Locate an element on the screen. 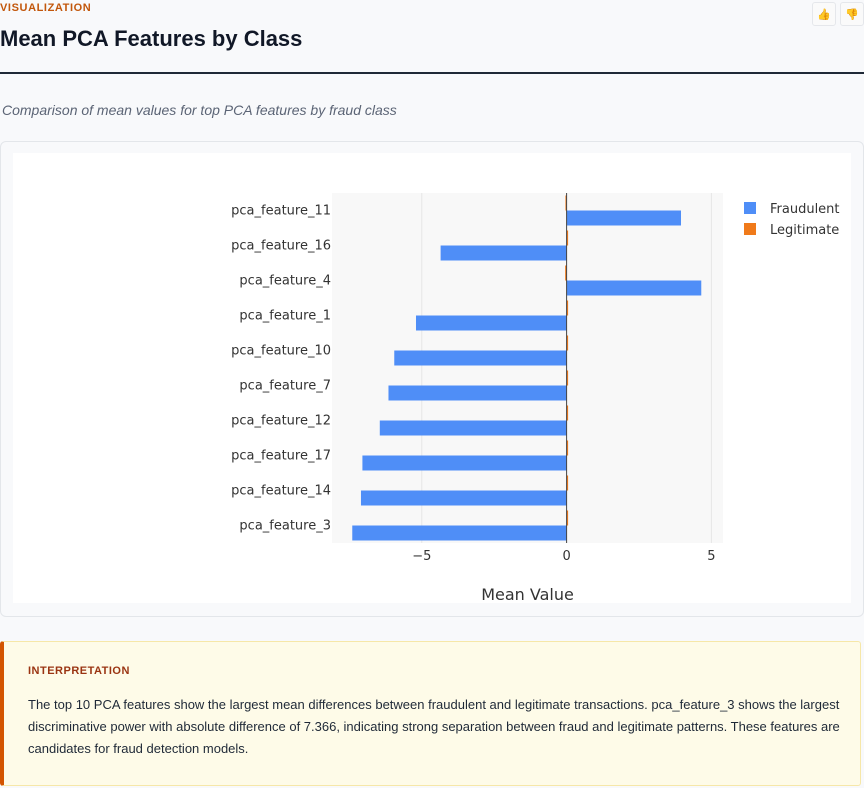 The width and height of the screenshot is (864, 788). interpretation-label: INTERPRETATION is located at coordinates (79, 671).